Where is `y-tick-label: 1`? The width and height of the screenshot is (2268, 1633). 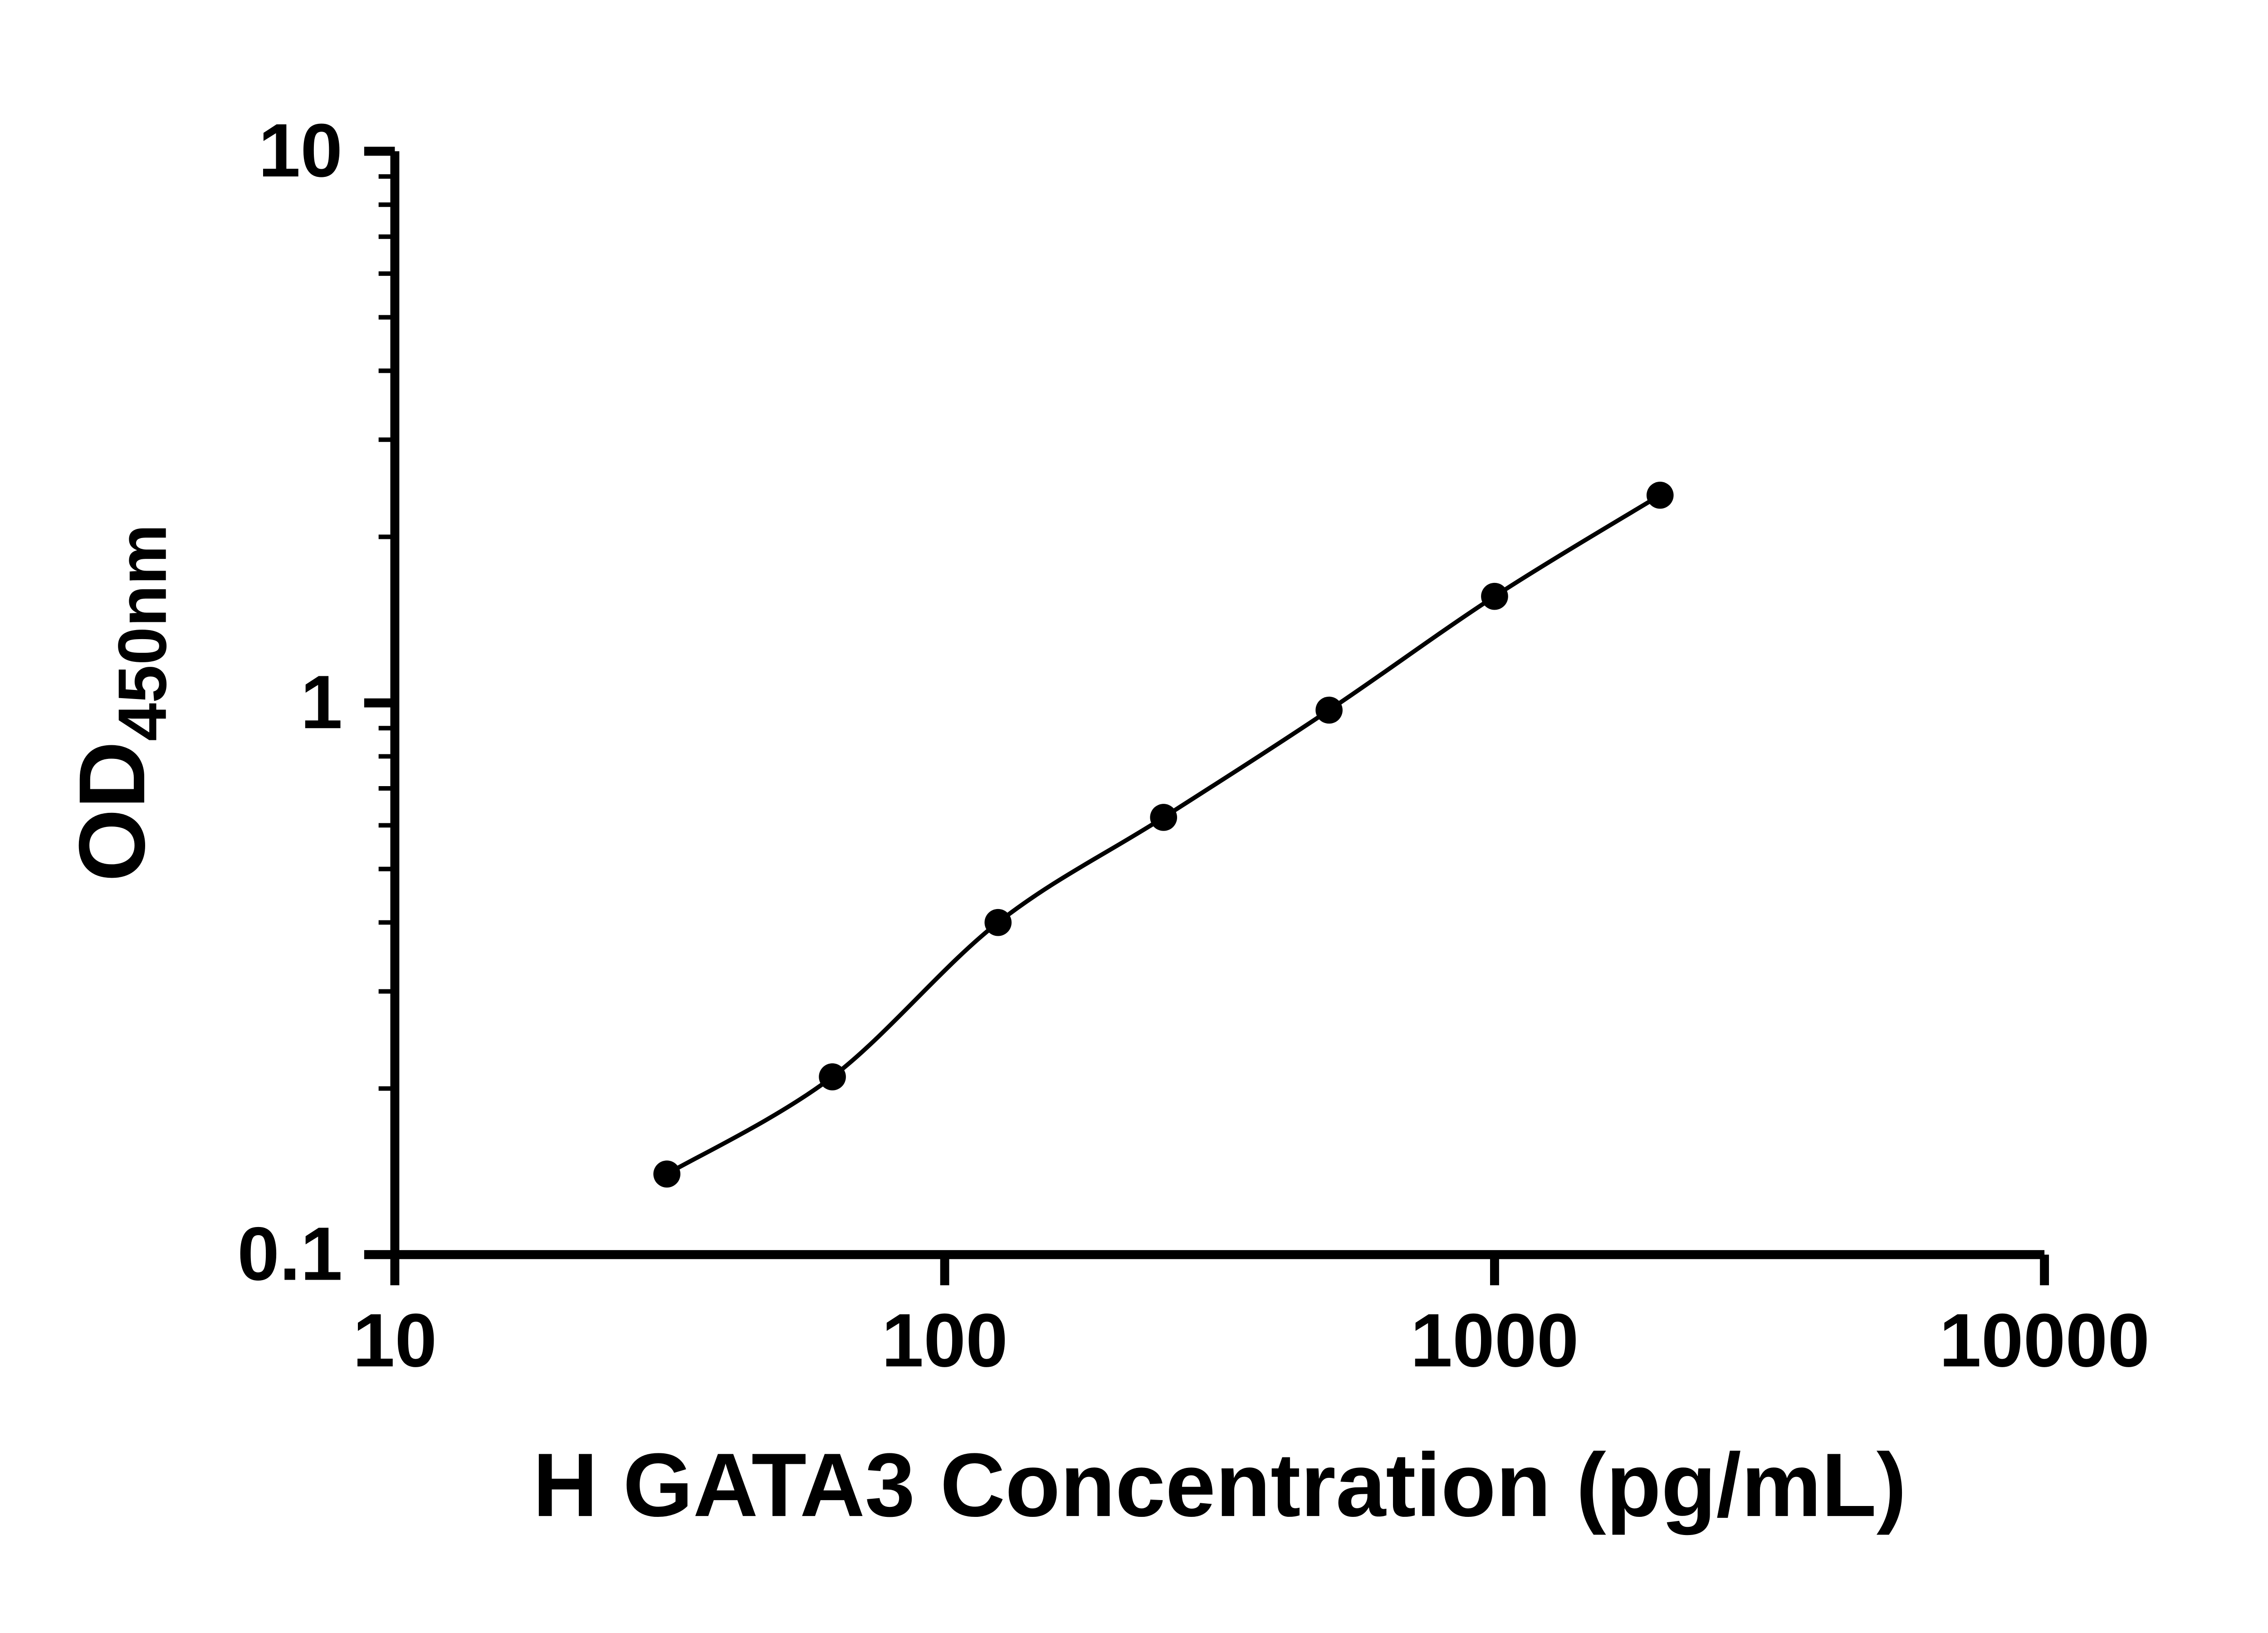 y-tick-label: 1 is located at coordinates (321, 702).